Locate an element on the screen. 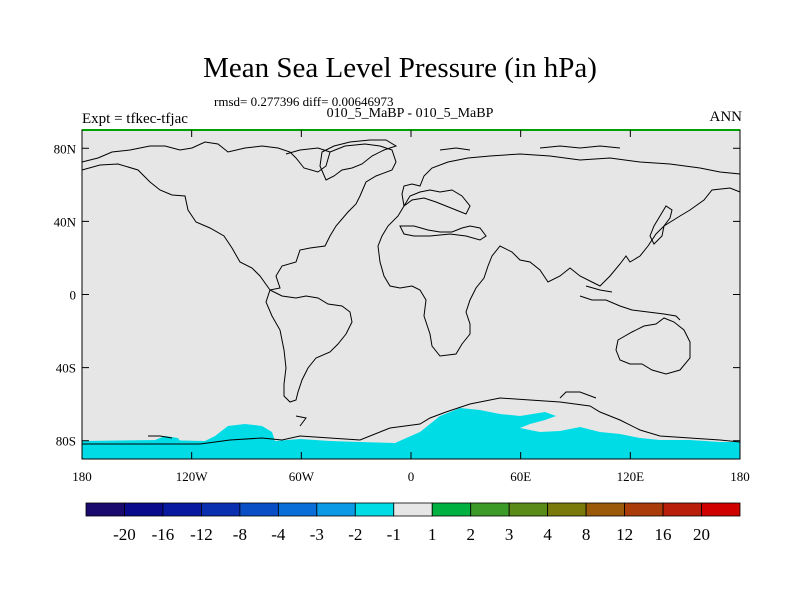 This screenshot has height=600, width=800. colorbar-label: -3 is located at coordinates (317, 534).